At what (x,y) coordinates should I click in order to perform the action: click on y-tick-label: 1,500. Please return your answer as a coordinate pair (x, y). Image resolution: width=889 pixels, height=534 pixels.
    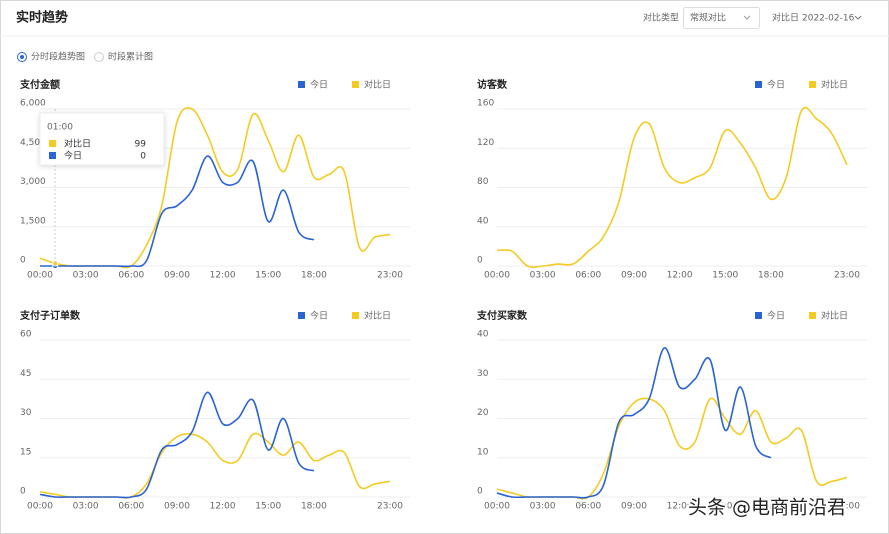
    Looking at the image, I should click on (33, 221).